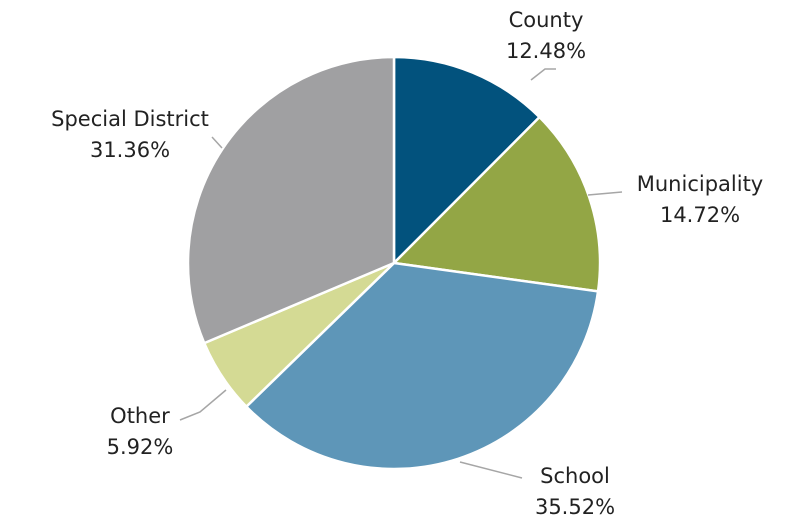 The height and width of the screenshot is (526, 787). I want to click on value-label: 35.52%, so click(575, 507).